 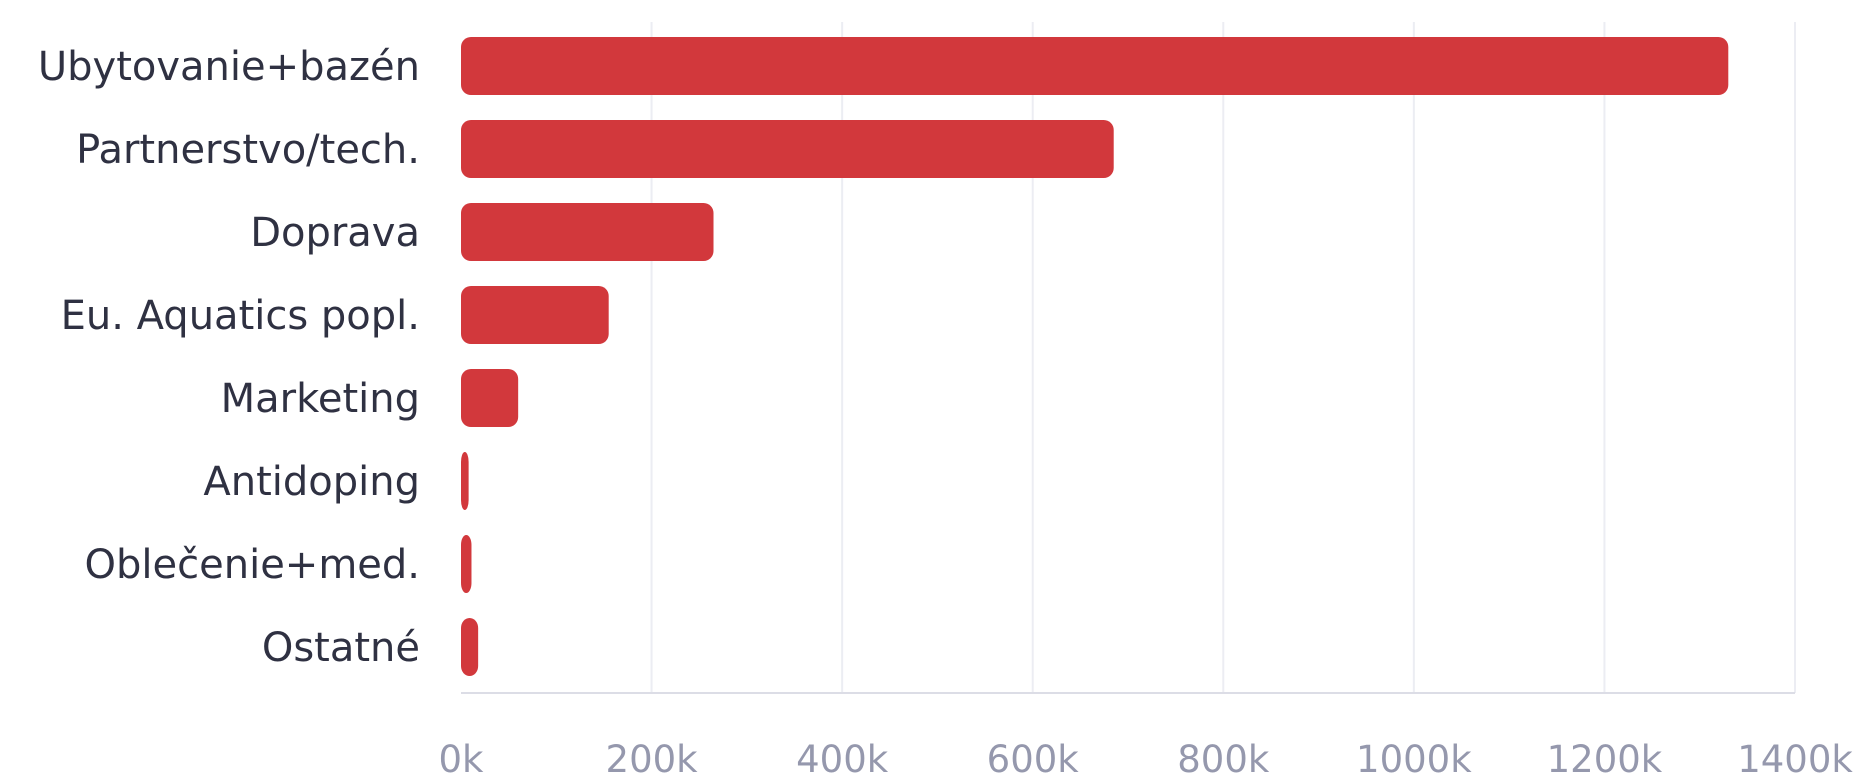 I want to click on category-label: Eu. Aquatics popl., so click(x=240, y=316).